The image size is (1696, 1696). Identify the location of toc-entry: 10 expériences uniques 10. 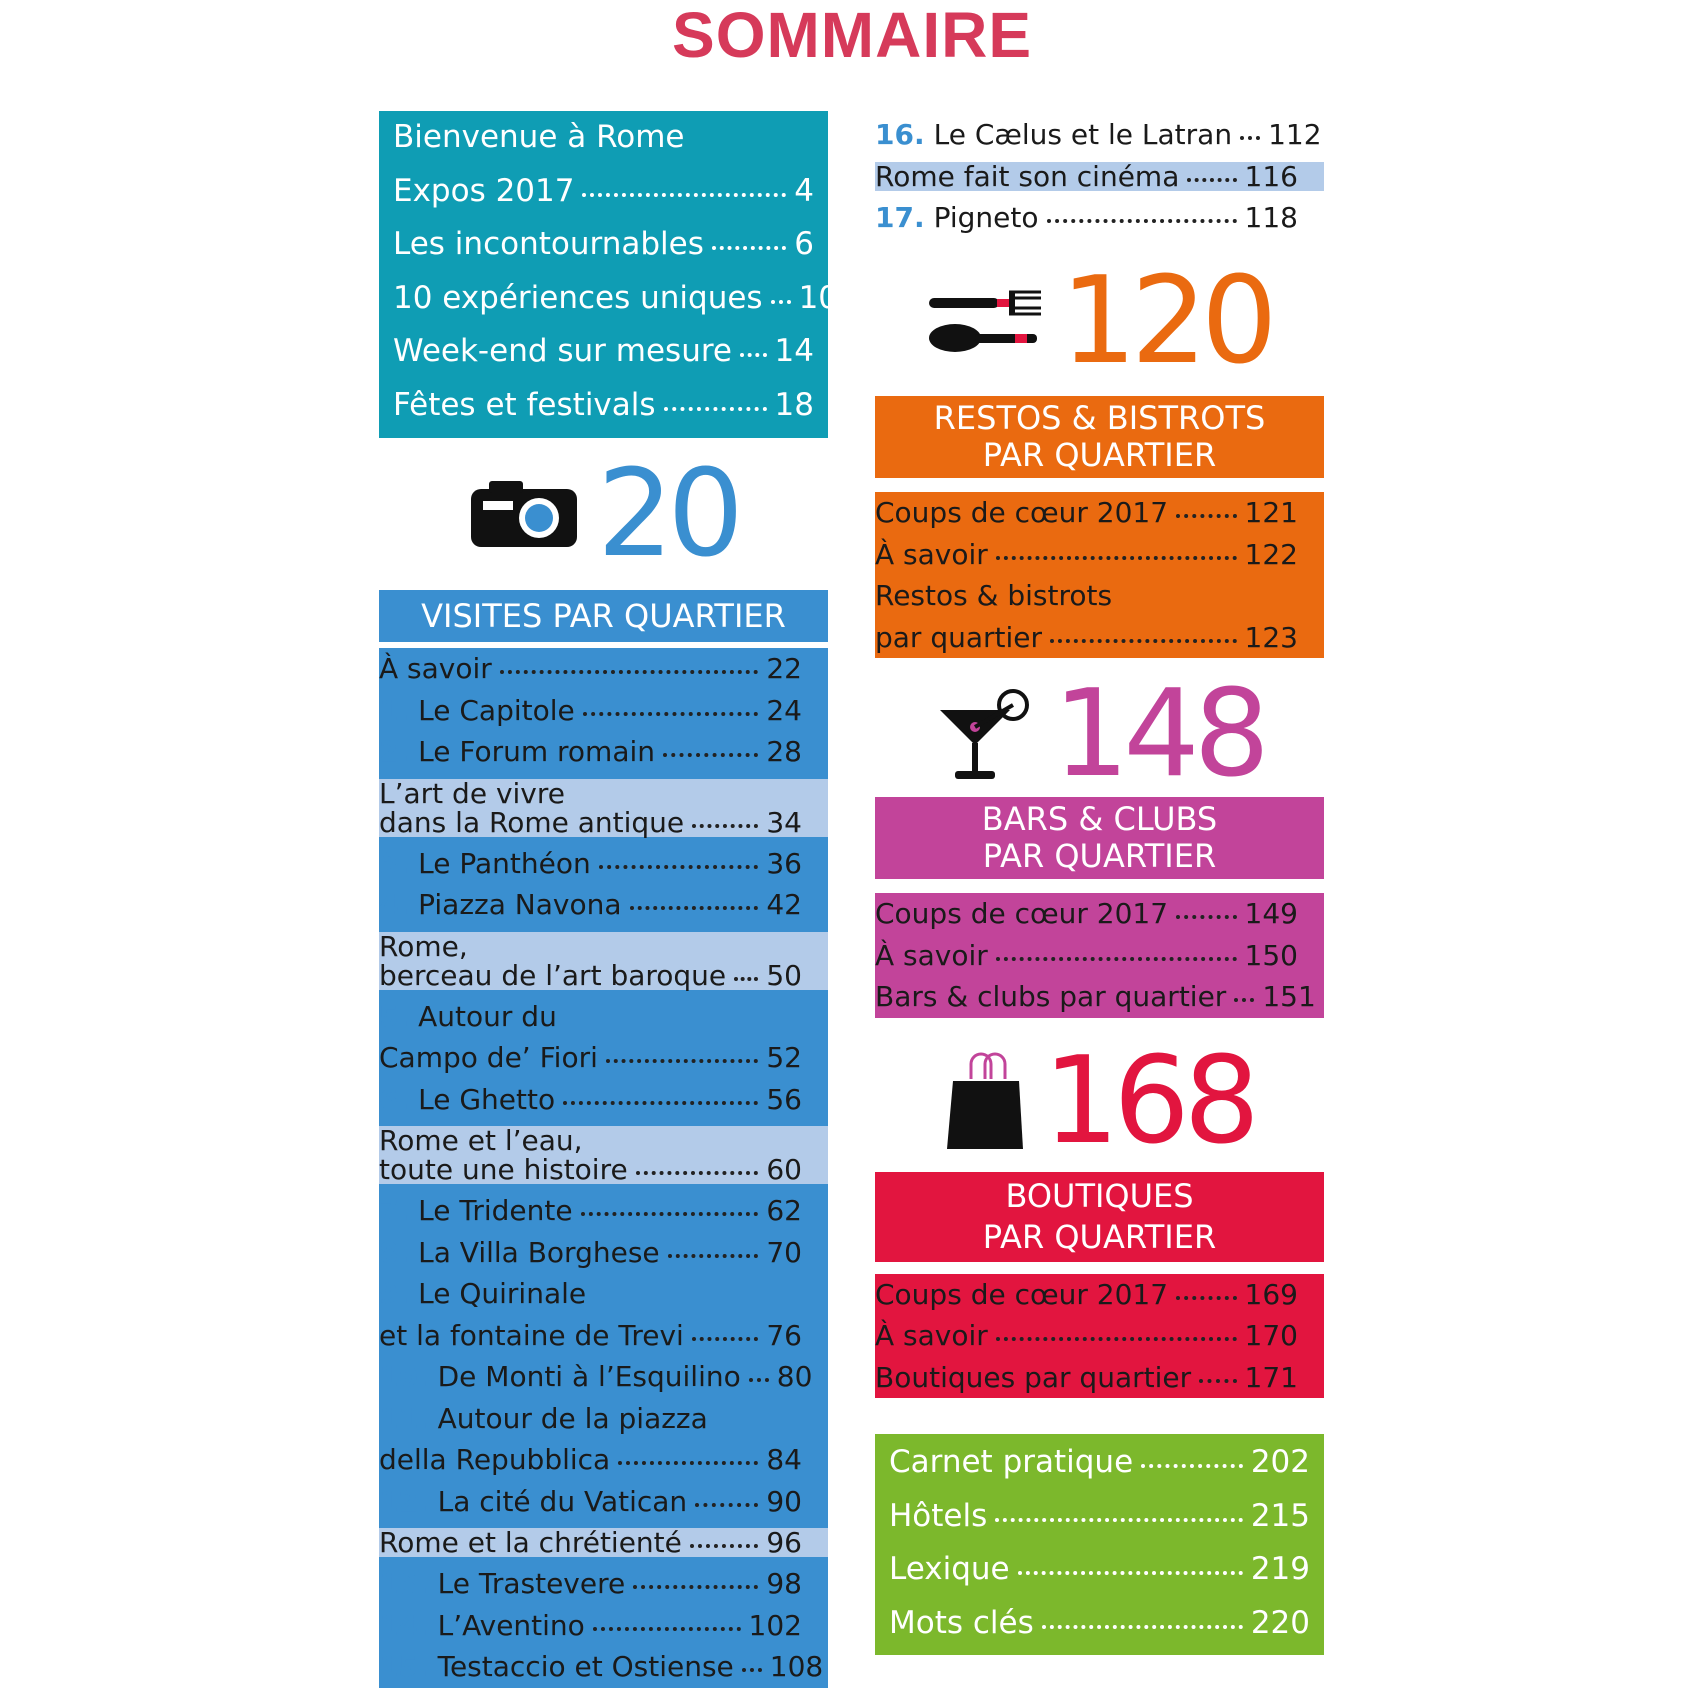
(615, 299).